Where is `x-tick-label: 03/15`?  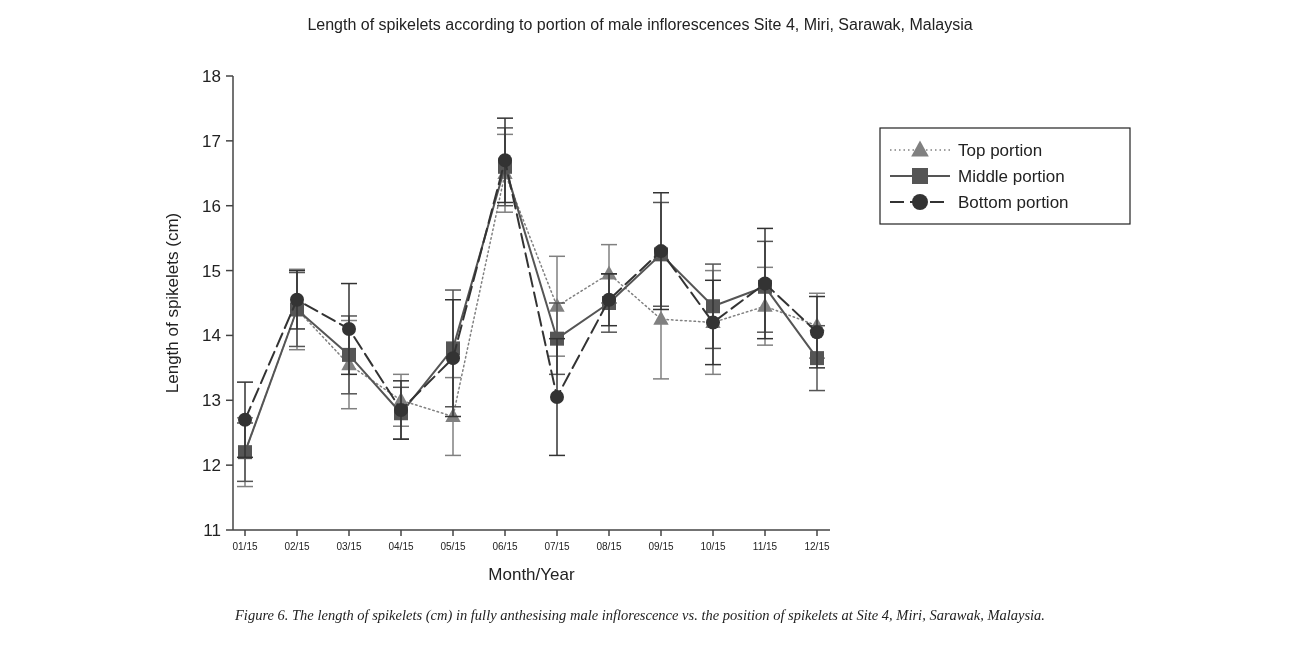 x-tick-label: 03/15 is located at coordinates (349, 546).